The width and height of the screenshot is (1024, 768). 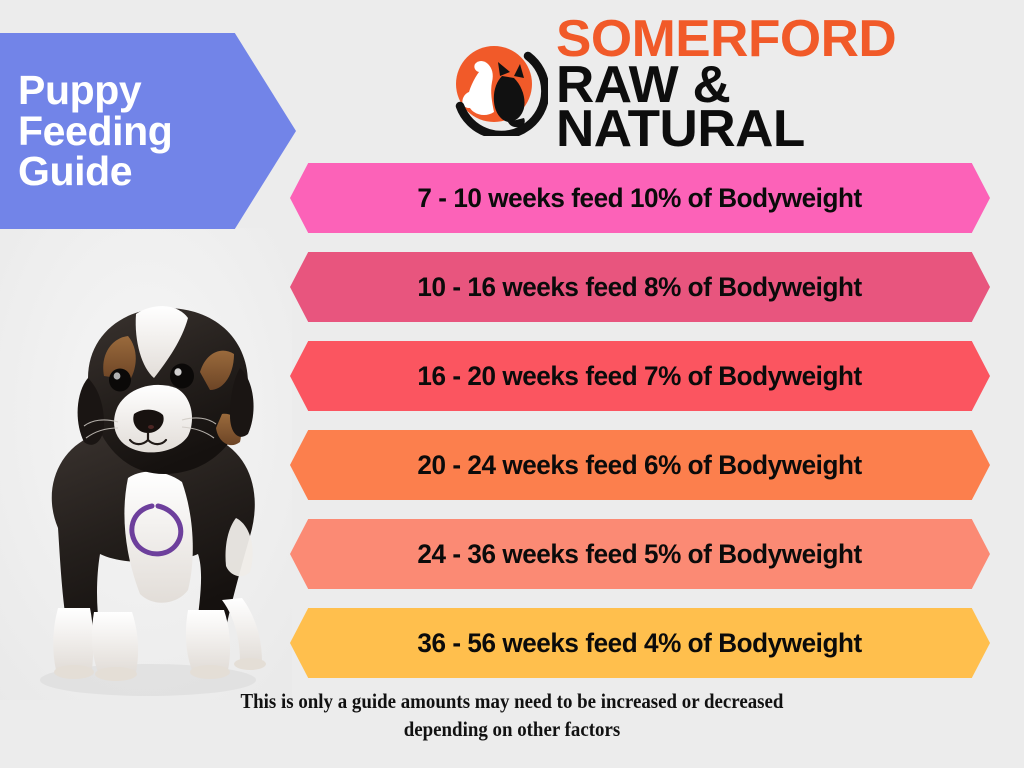 What do you see at coordinates (512, 728) in the screenshot?
I see `disclaimer-line-2: depending on other factors` at bounding box center [512, 728].